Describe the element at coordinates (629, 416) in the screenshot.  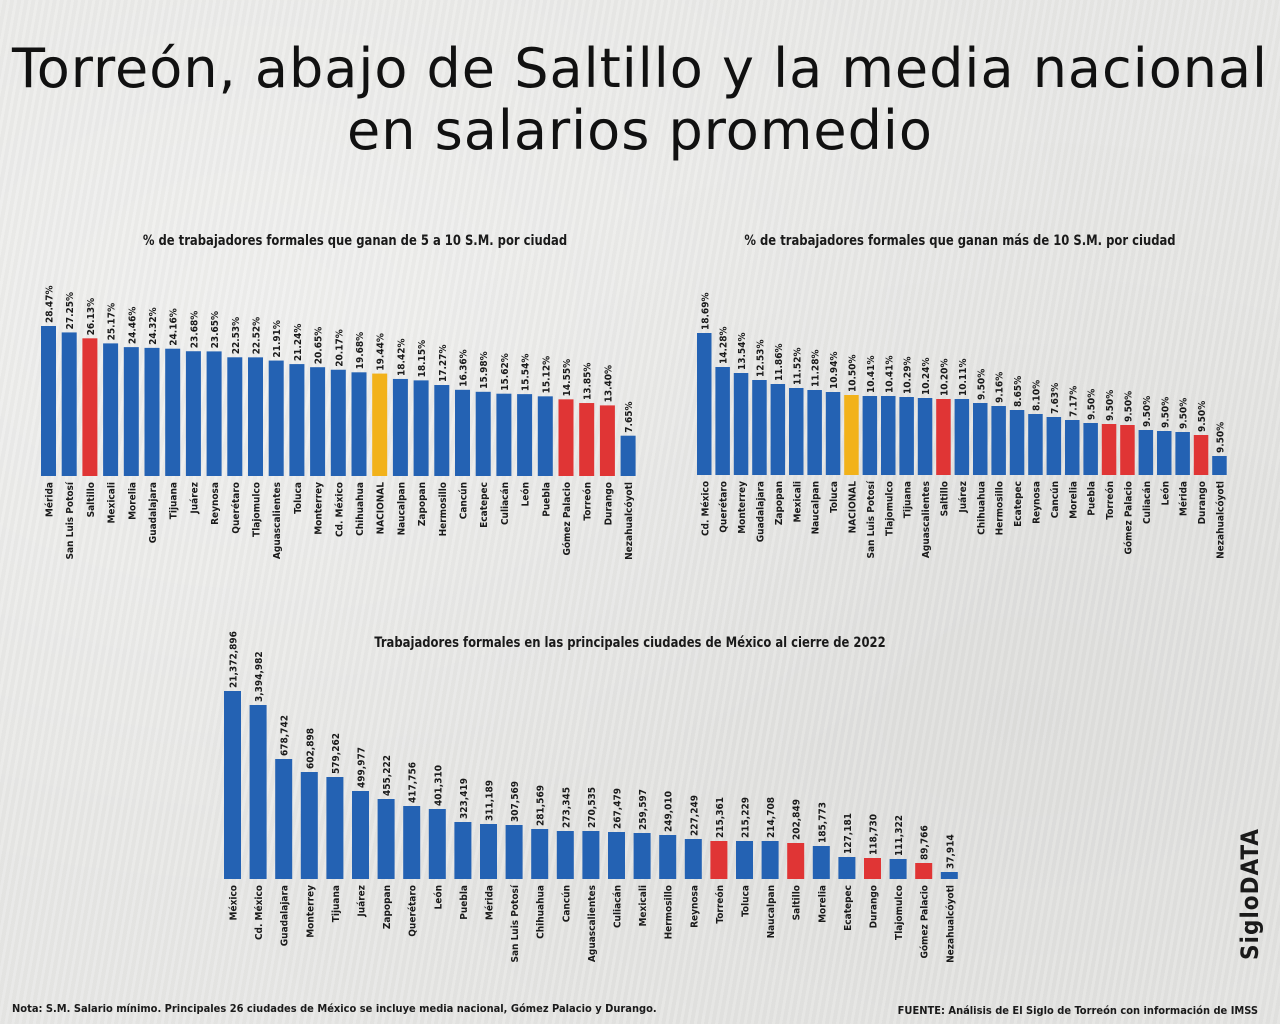
I see `chart1-value-label: 7.65%` at that location.